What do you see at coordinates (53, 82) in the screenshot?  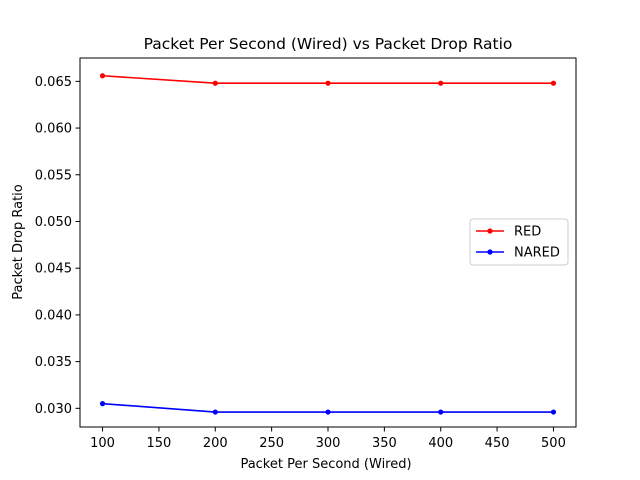 I see `y-tick-label: 0.065` at bounding box center [53, 82].